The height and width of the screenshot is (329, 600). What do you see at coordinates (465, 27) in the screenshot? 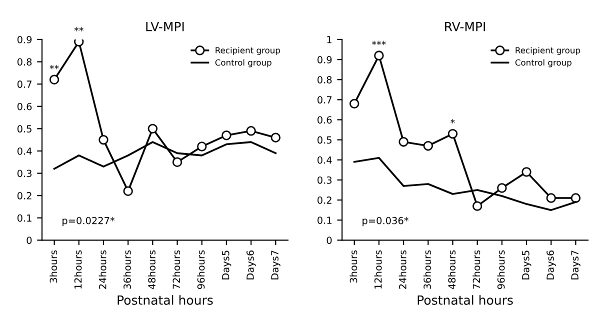
I see `chart-title: RV-MPI` at bounding box center [465, 27].